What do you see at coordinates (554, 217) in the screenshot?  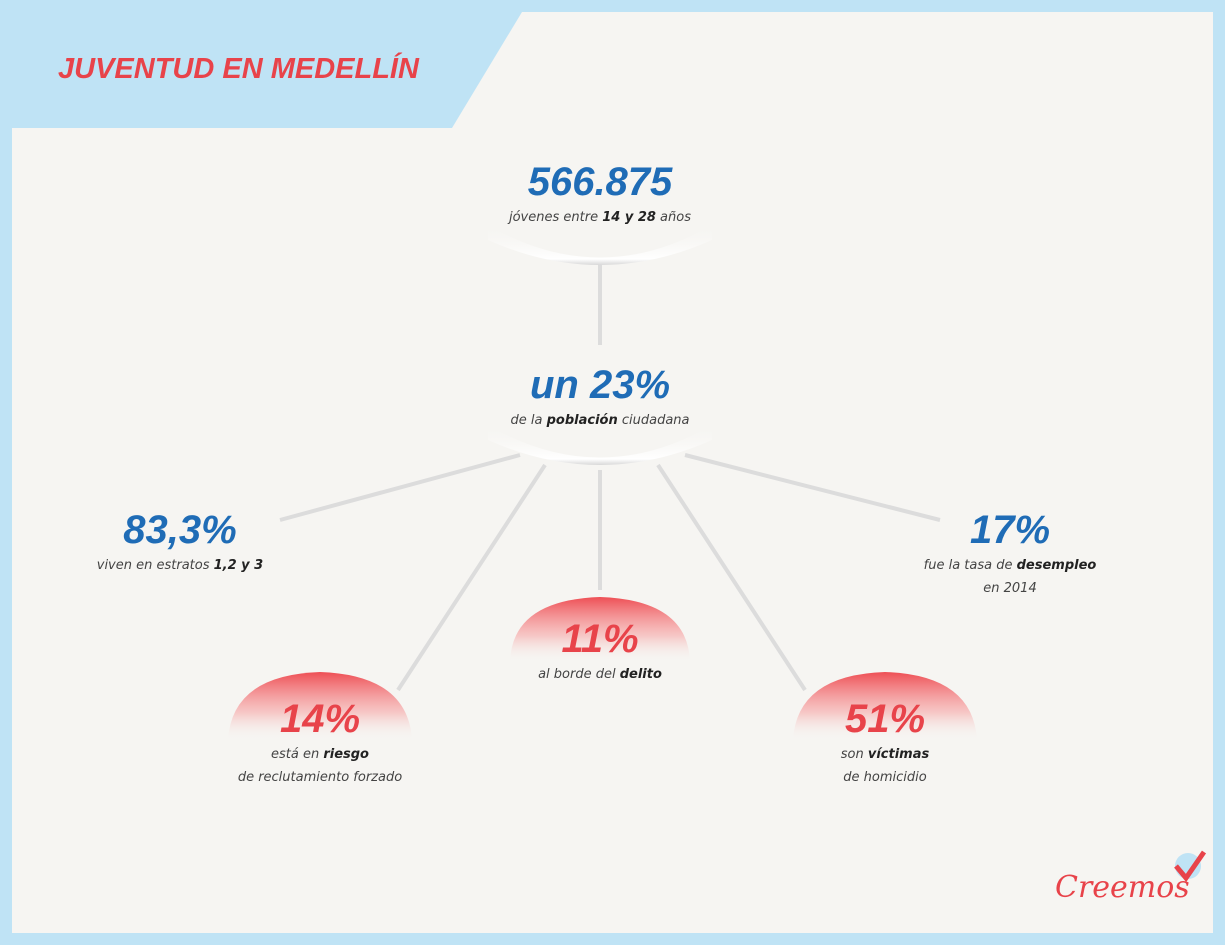 I see `text-run: jóvenes entre` at bounding box center [554, 217].